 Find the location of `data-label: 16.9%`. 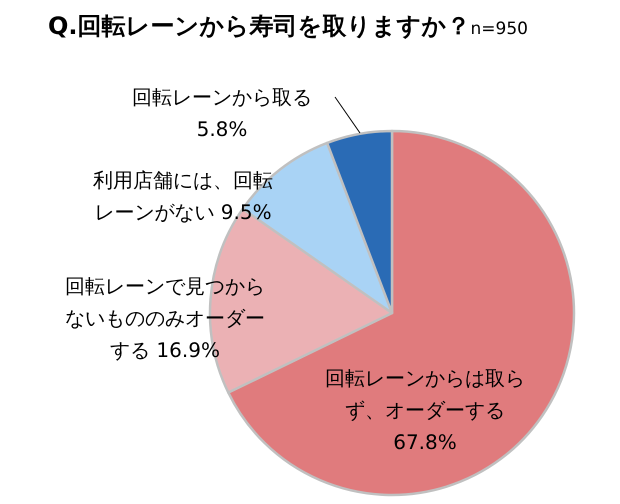

data-label: 16.9% is located at coordinates (188, 350).